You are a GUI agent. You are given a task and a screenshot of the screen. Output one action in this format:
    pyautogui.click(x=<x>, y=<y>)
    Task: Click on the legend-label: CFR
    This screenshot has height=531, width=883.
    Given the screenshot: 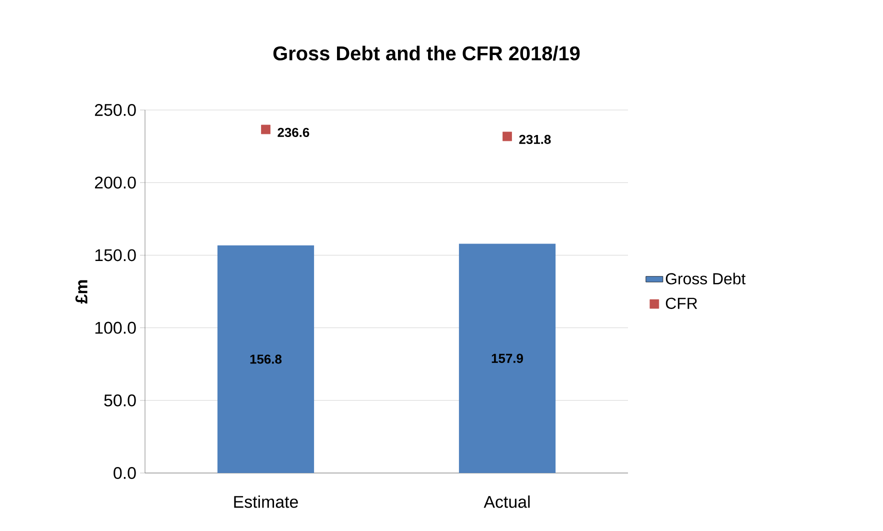 What is the action you would take?
    pyautogui.click(x=682, y=303)
    